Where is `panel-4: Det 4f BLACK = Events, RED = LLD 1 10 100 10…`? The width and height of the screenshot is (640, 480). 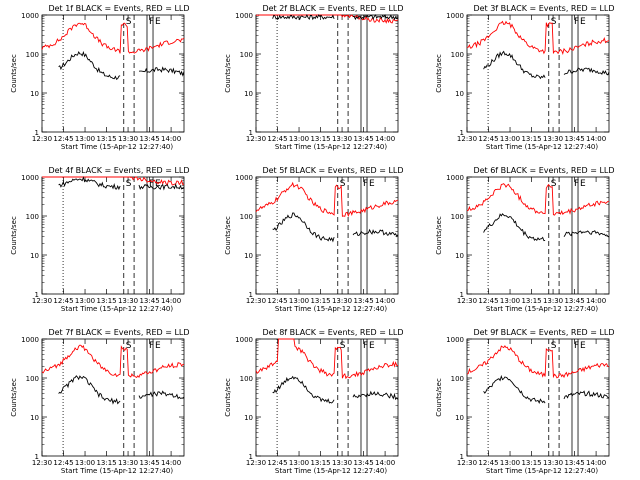
panel-4: Det 4f BLACK = Events, RED = LLD 1 10 100 10… is located at coordinates (100, 239).